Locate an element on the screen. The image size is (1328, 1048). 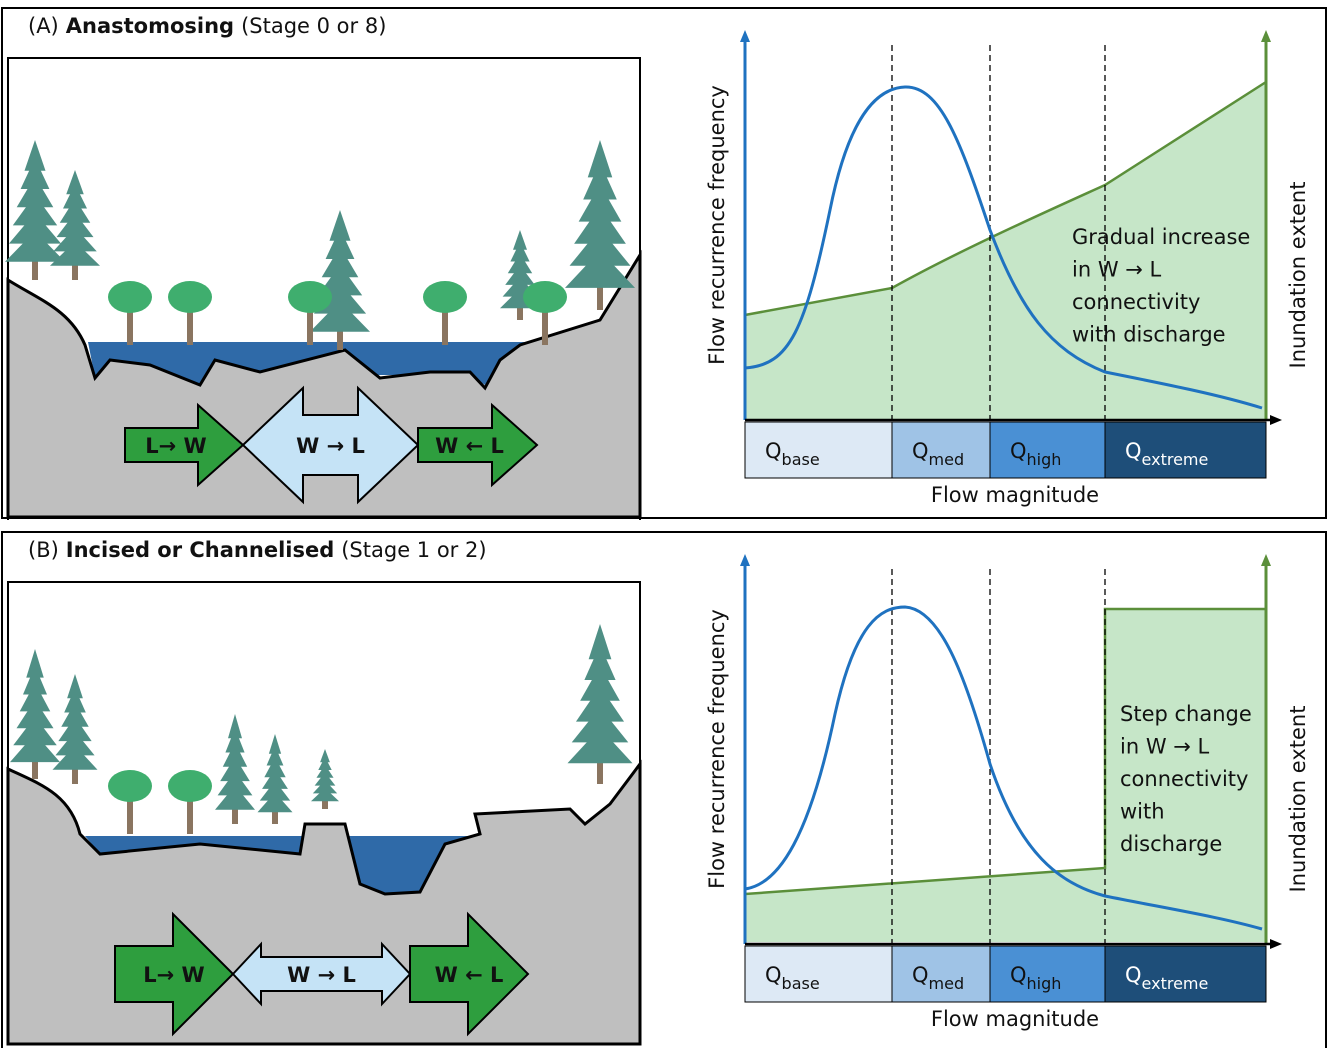
exchange-arrow is located at coordinates (174, 974).